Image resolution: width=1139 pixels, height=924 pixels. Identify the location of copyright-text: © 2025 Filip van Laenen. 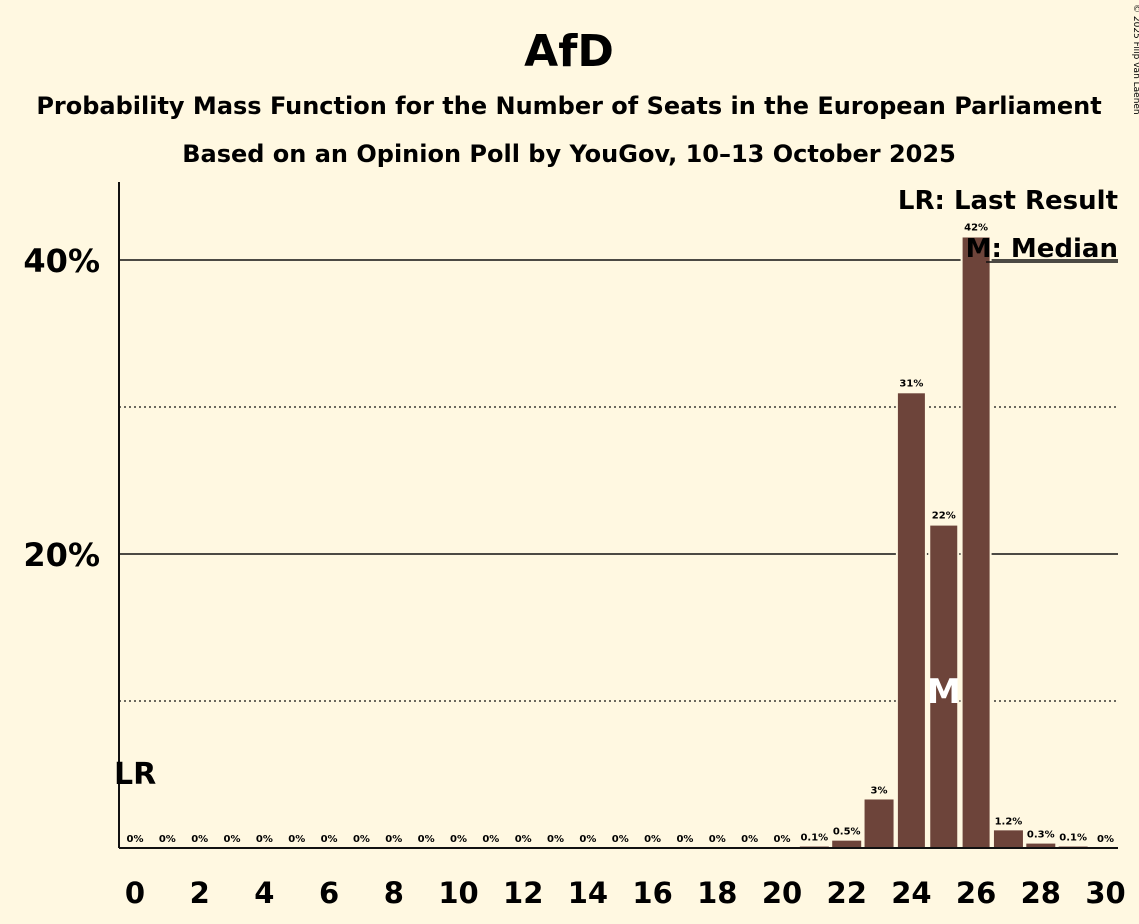
(1135, 59).